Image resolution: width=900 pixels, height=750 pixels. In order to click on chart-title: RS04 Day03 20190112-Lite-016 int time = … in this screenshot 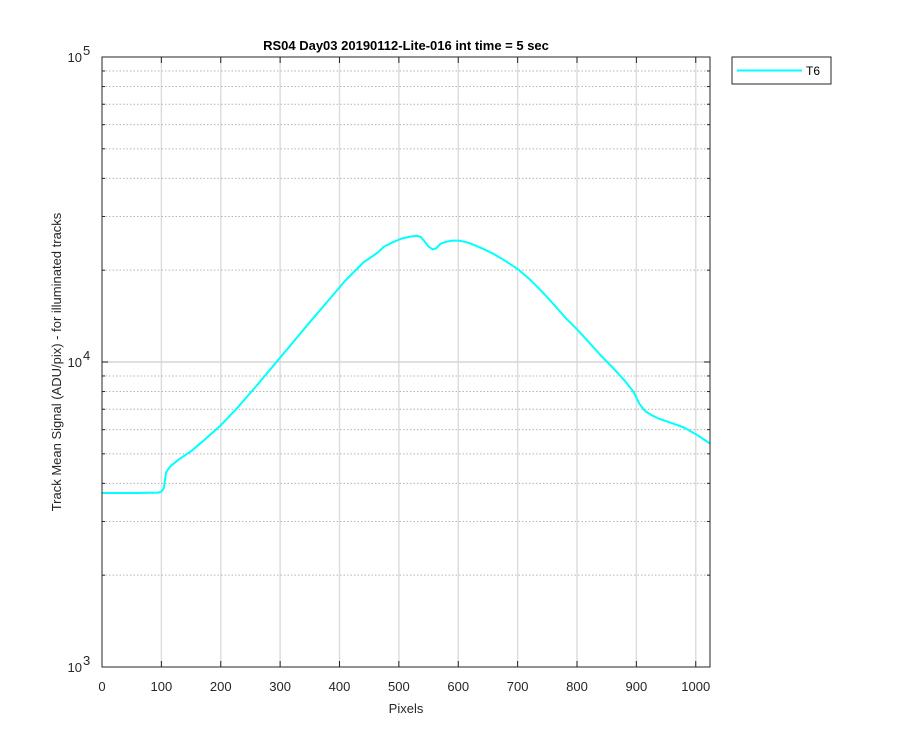, I will do `click(406, 45)`.